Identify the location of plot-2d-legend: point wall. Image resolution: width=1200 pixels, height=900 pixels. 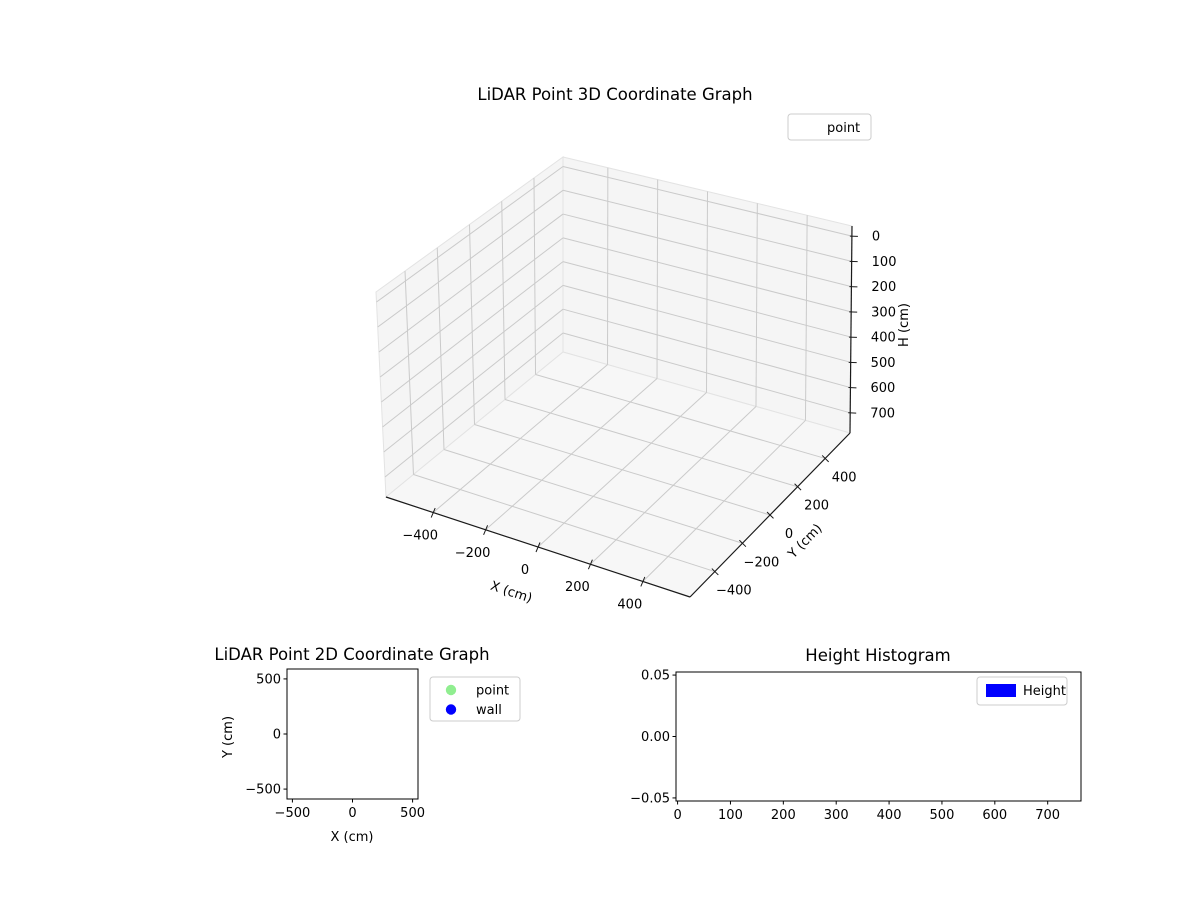
(475, 699).